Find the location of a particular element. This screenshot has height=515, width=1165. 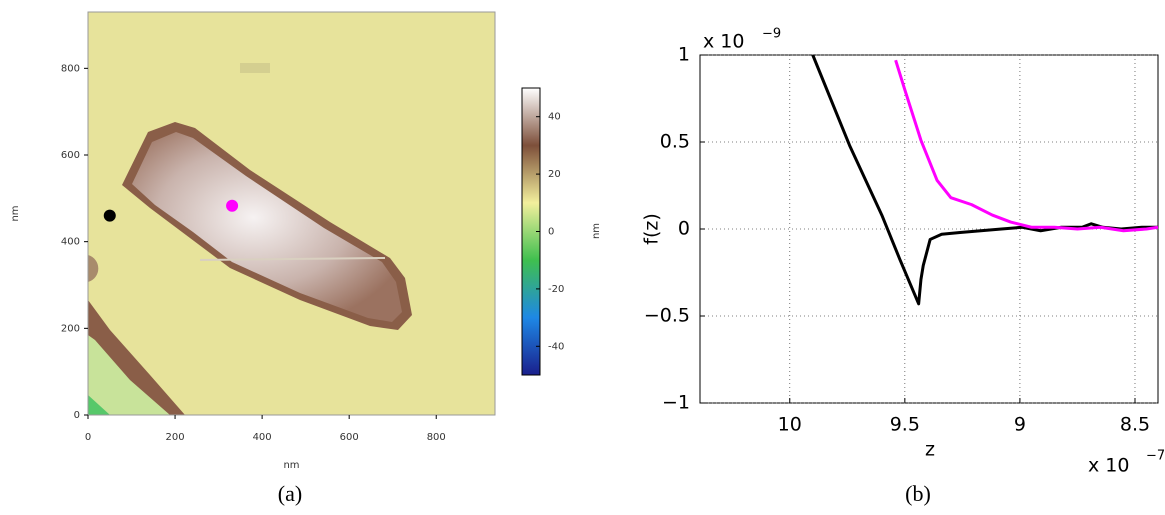

caption: (b) is located at coordinates (918, 493).